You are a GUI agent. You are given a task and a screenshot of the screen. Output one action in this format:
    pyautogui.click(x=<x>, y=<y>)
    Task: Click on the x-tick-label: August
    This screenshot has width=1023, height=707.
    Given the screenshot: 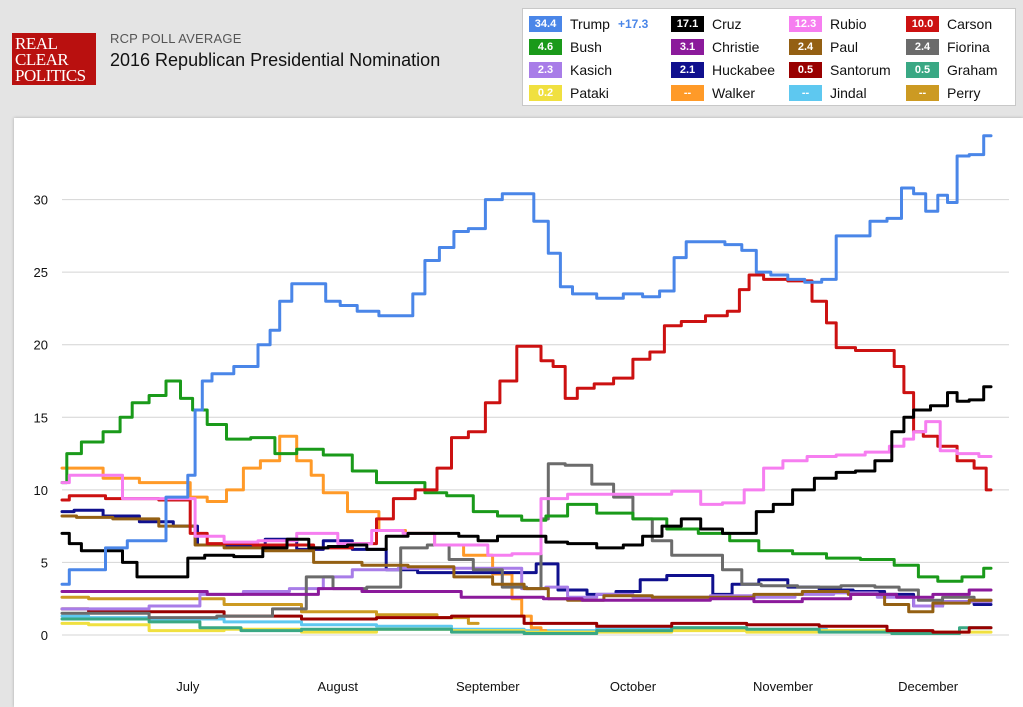 What is the action you would take?
    pyautogui.click(x=338, y=686)
    